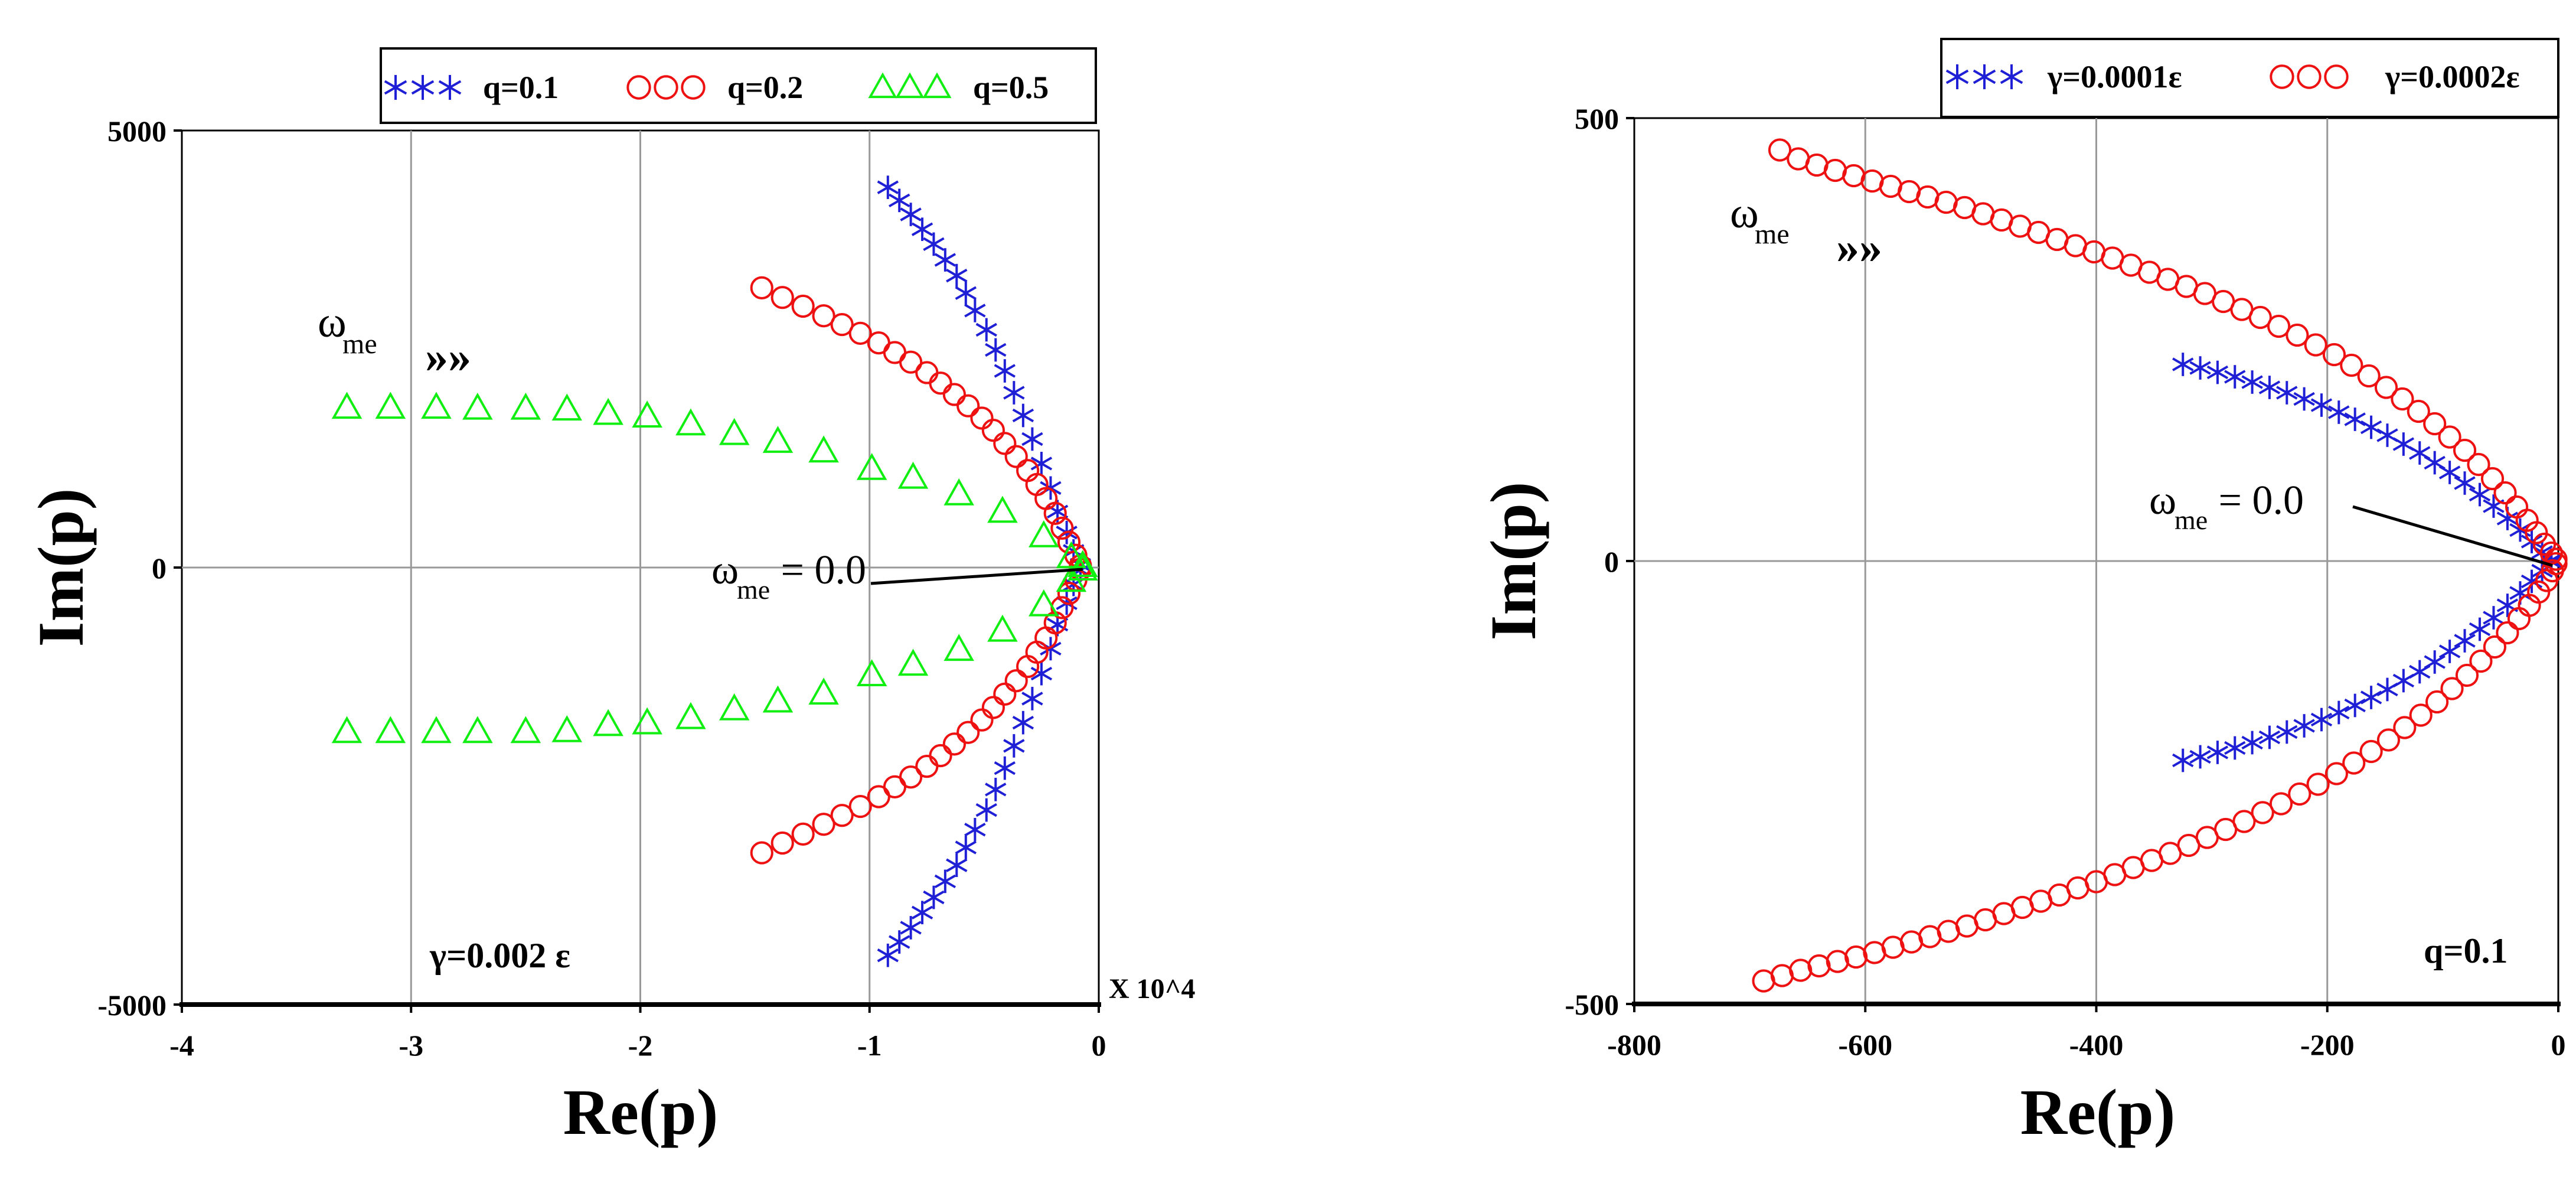  I want to click on right-legend: γ=0.0001ε γ=0.0002ε, so click(2249, 78).